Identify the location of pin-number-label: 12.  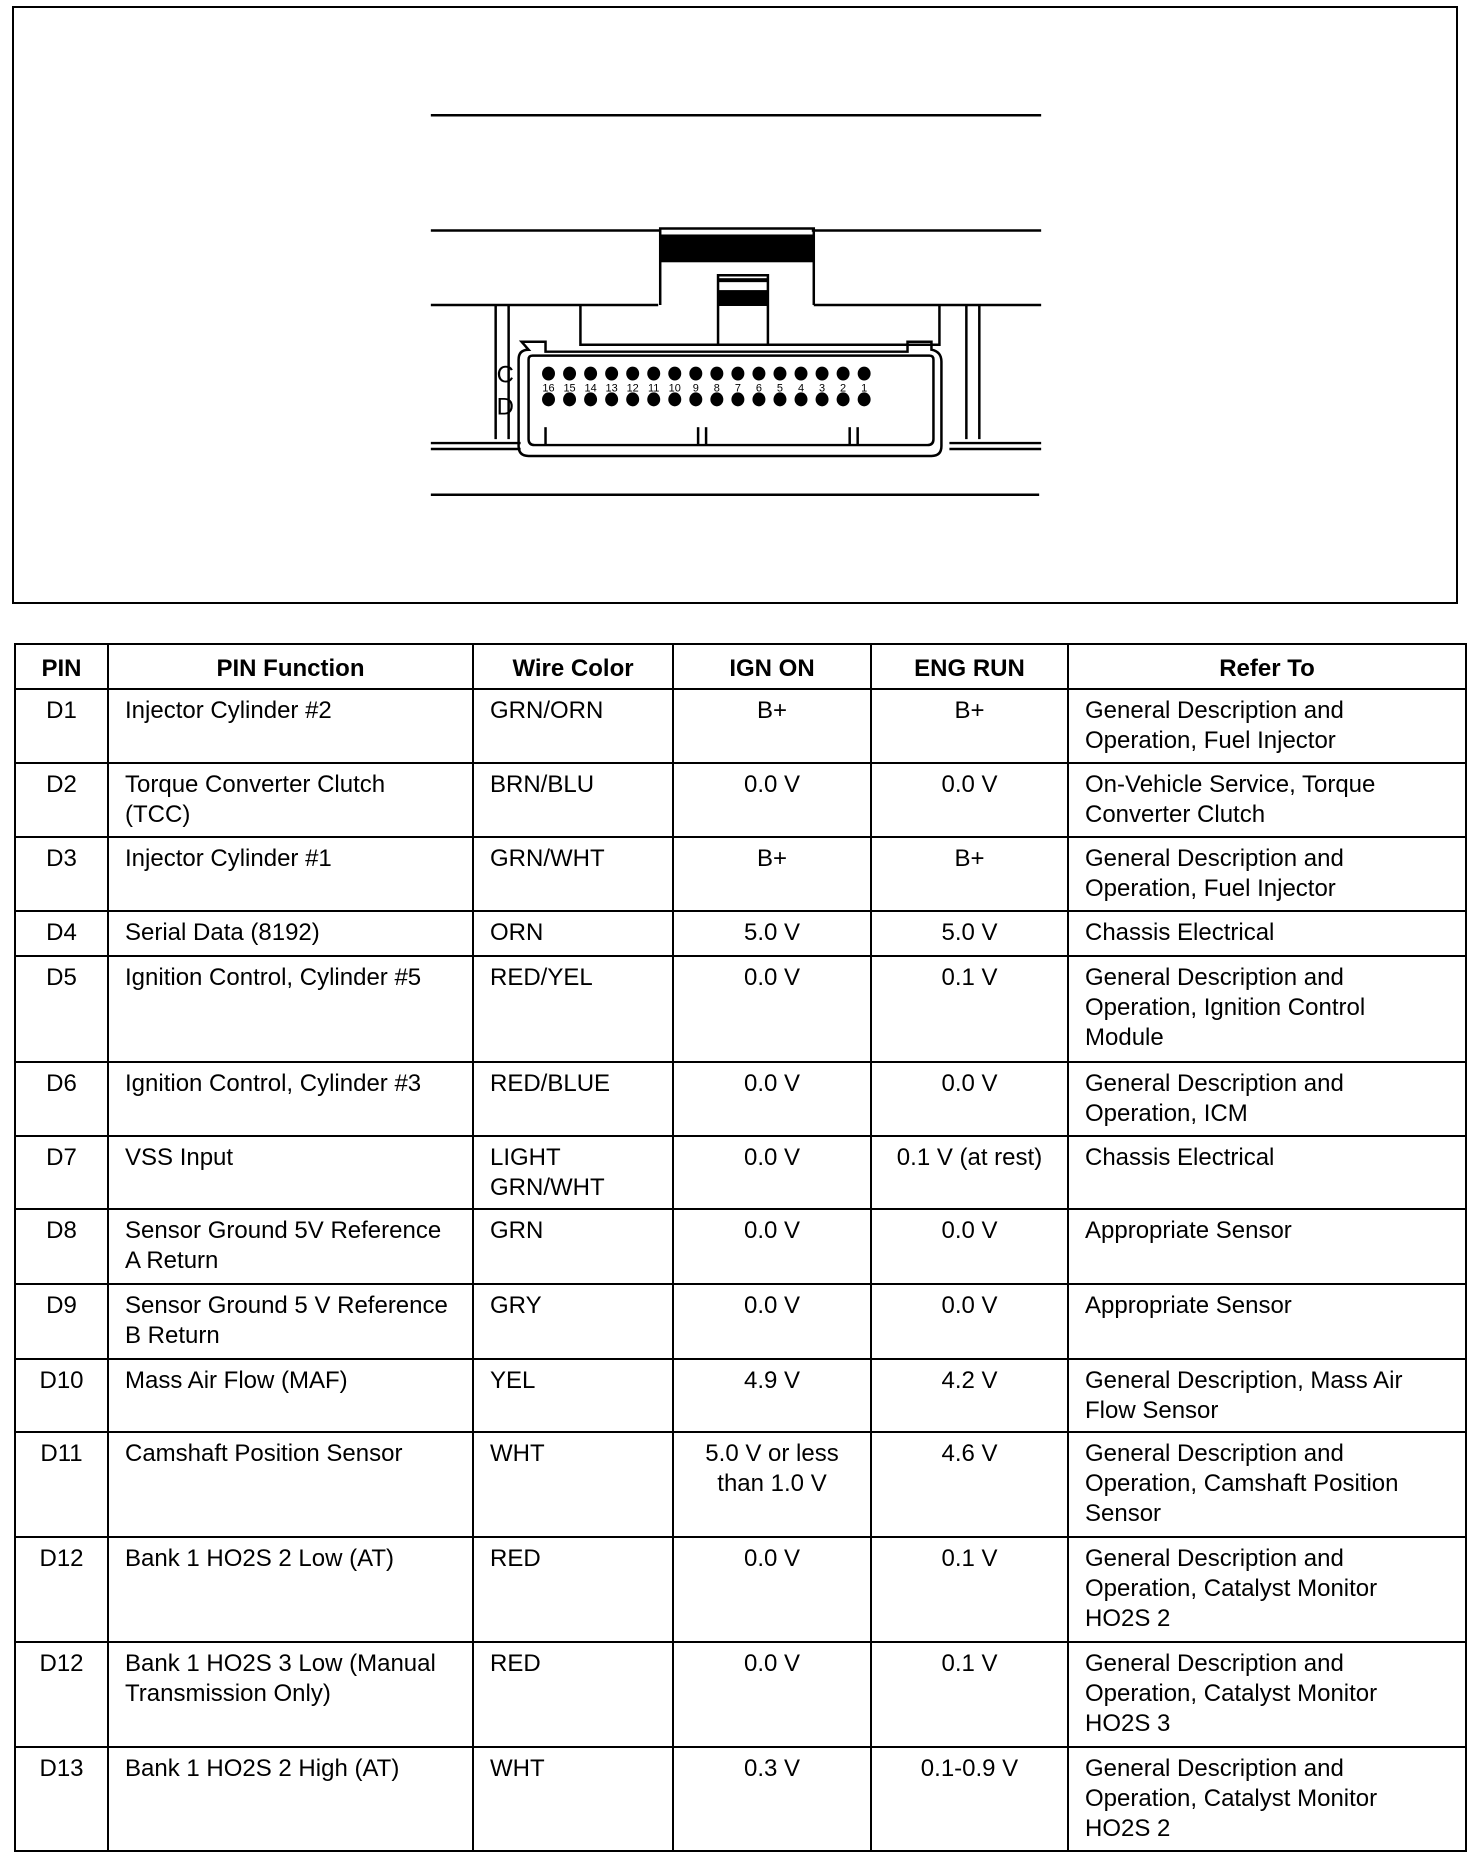
(633, 388).